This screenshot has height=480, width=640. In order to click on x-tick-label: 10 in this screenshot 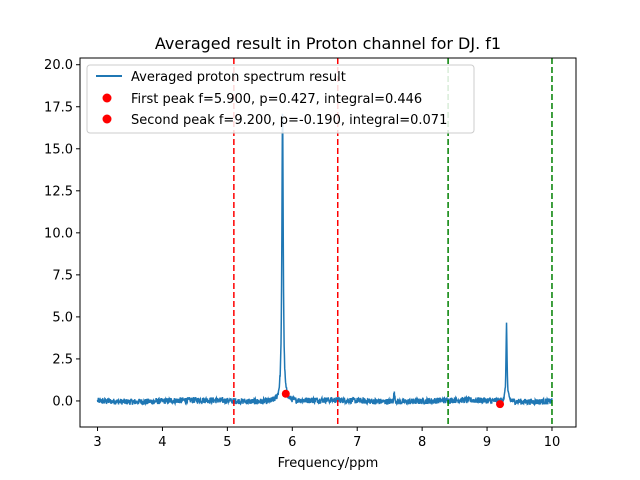, I will do `click(552, 442)`.